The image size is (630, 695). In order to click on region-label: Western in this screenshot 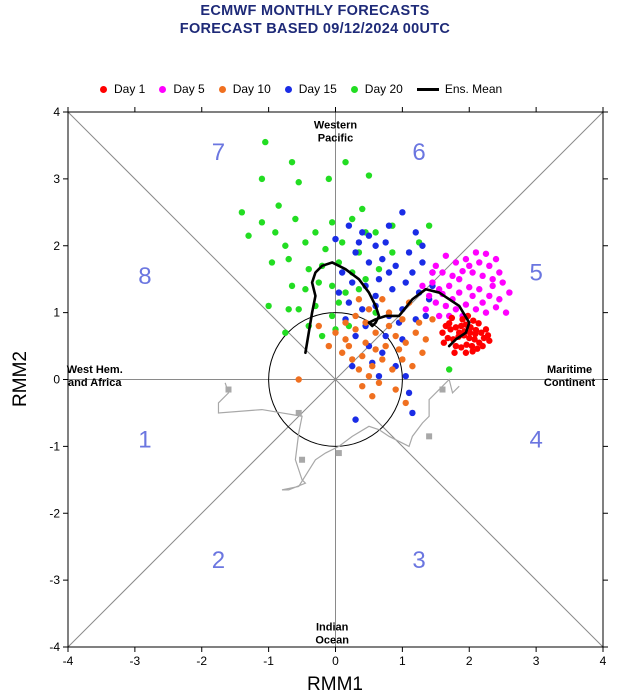, I will do `click(335, 126)`.